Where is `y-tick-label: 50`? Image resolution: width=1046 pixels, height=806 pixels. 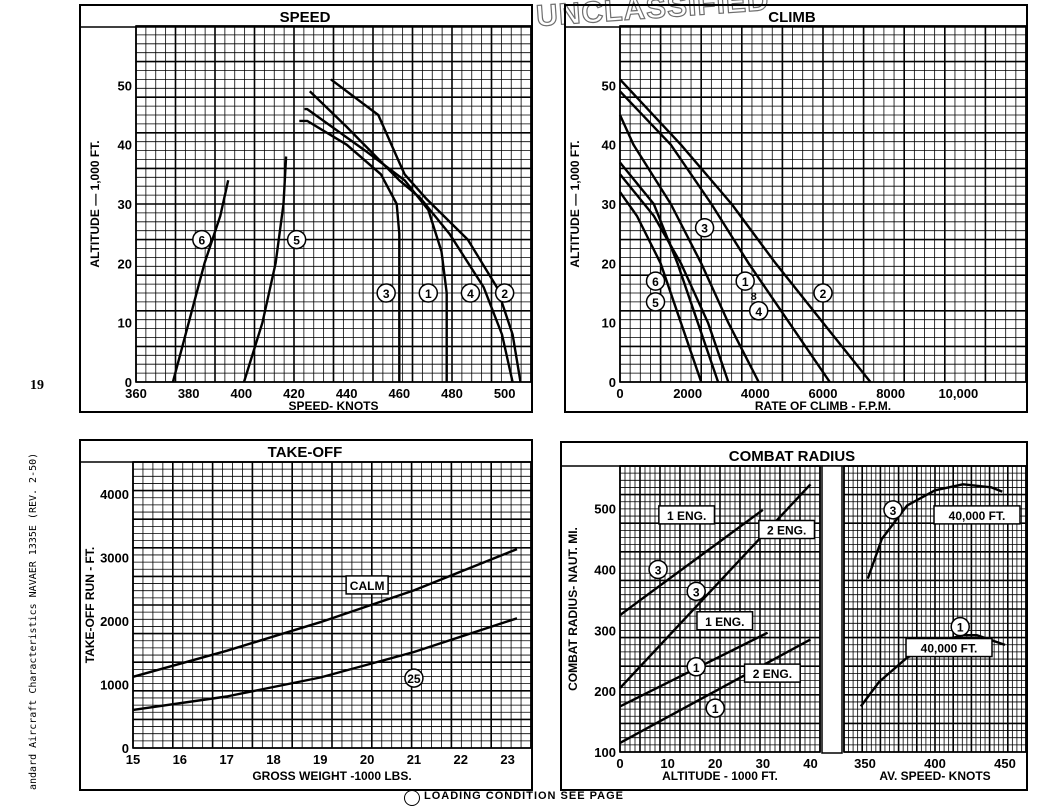 y-tick-label: 50 is located at coordinates (609, 85).